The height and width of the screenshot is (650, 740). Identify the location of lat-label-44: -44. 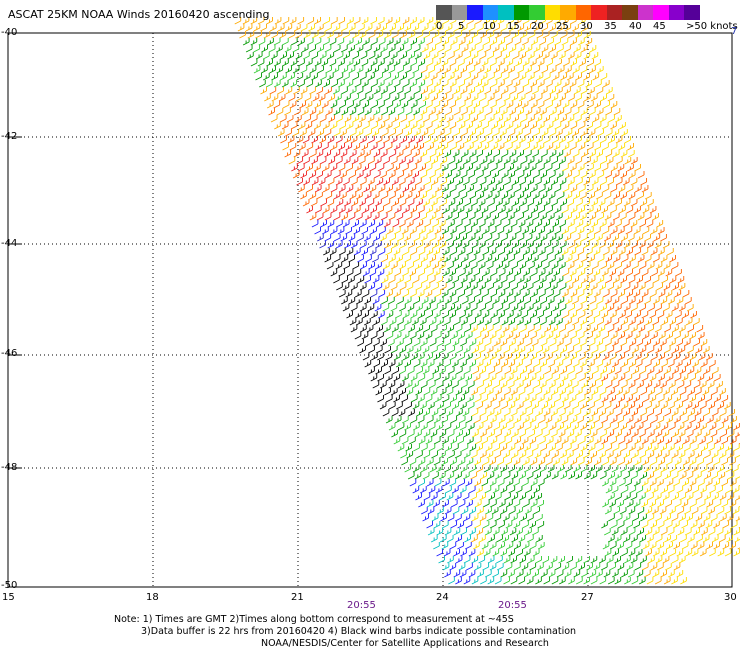
(9, 243).